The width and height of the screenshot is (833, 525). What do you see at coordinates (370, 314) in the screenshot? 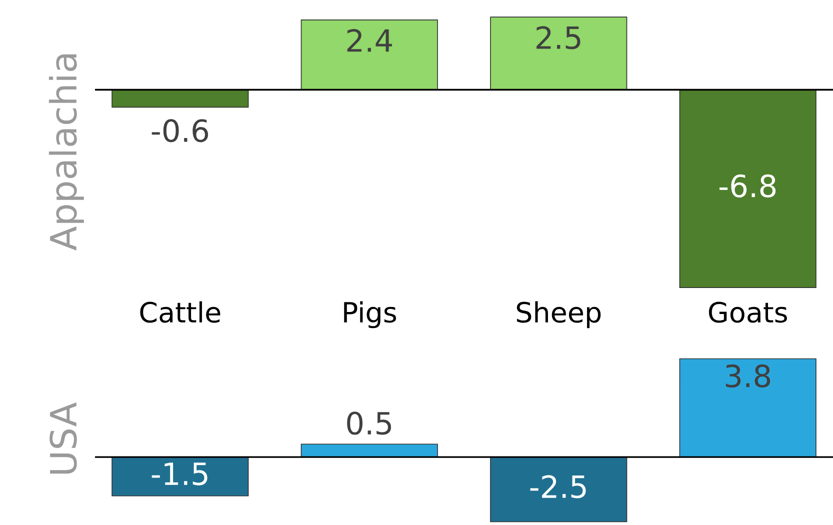
I see `x-tick-label: Pigs` at bounding box center [370, 314].